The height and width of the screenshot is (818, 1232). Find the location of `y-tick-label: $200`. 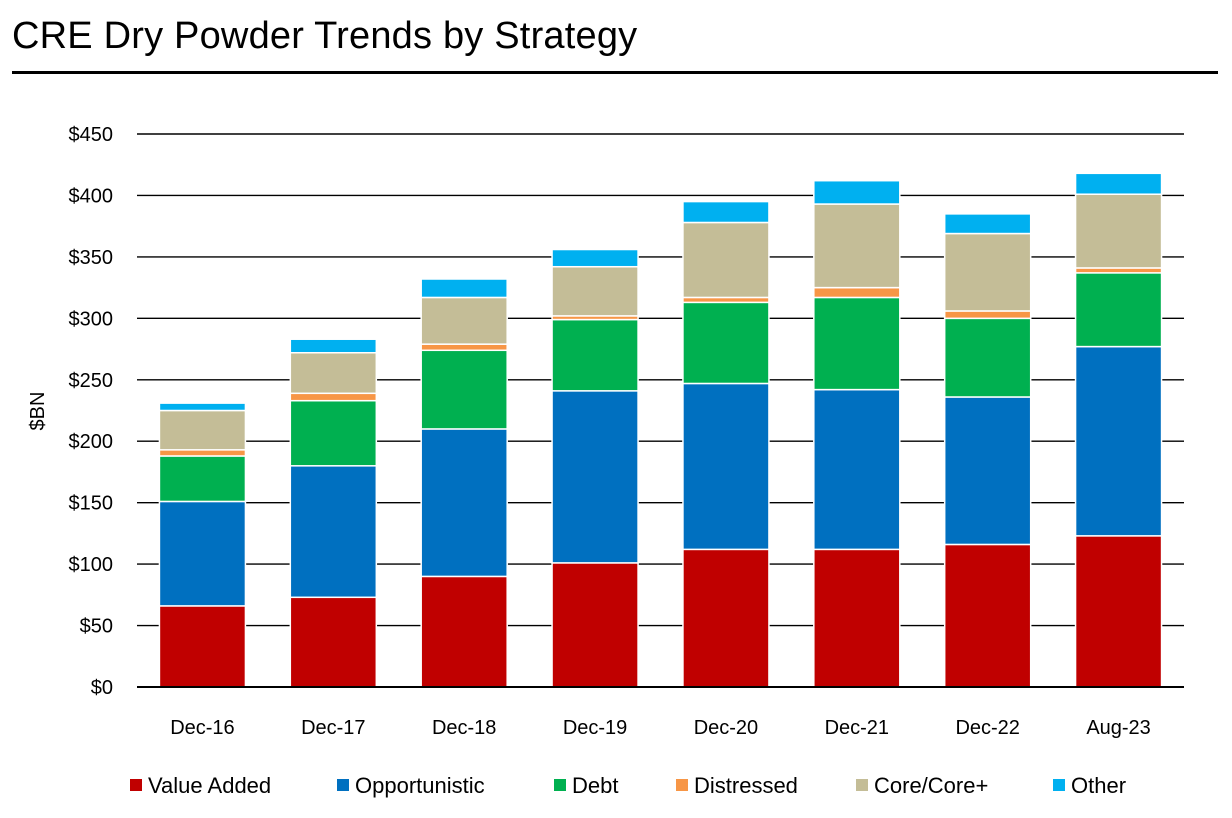

y-tick-label: $200 is located at coordinates (91, 442).